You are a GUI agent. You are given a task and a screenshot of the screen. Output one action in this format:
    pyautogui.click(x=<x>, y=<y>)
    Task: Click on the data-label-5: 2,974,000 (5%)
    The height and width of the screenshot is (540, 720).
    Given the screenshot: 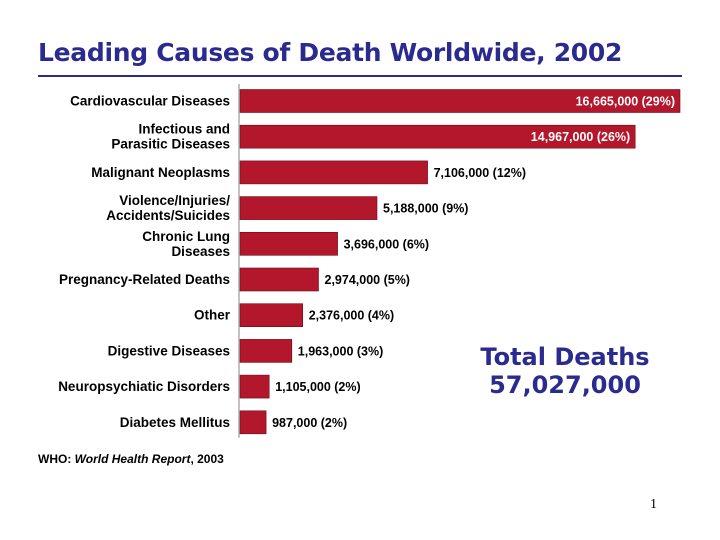 What is the action you would take?
    pyautogui.click(x=367, y=280)
    